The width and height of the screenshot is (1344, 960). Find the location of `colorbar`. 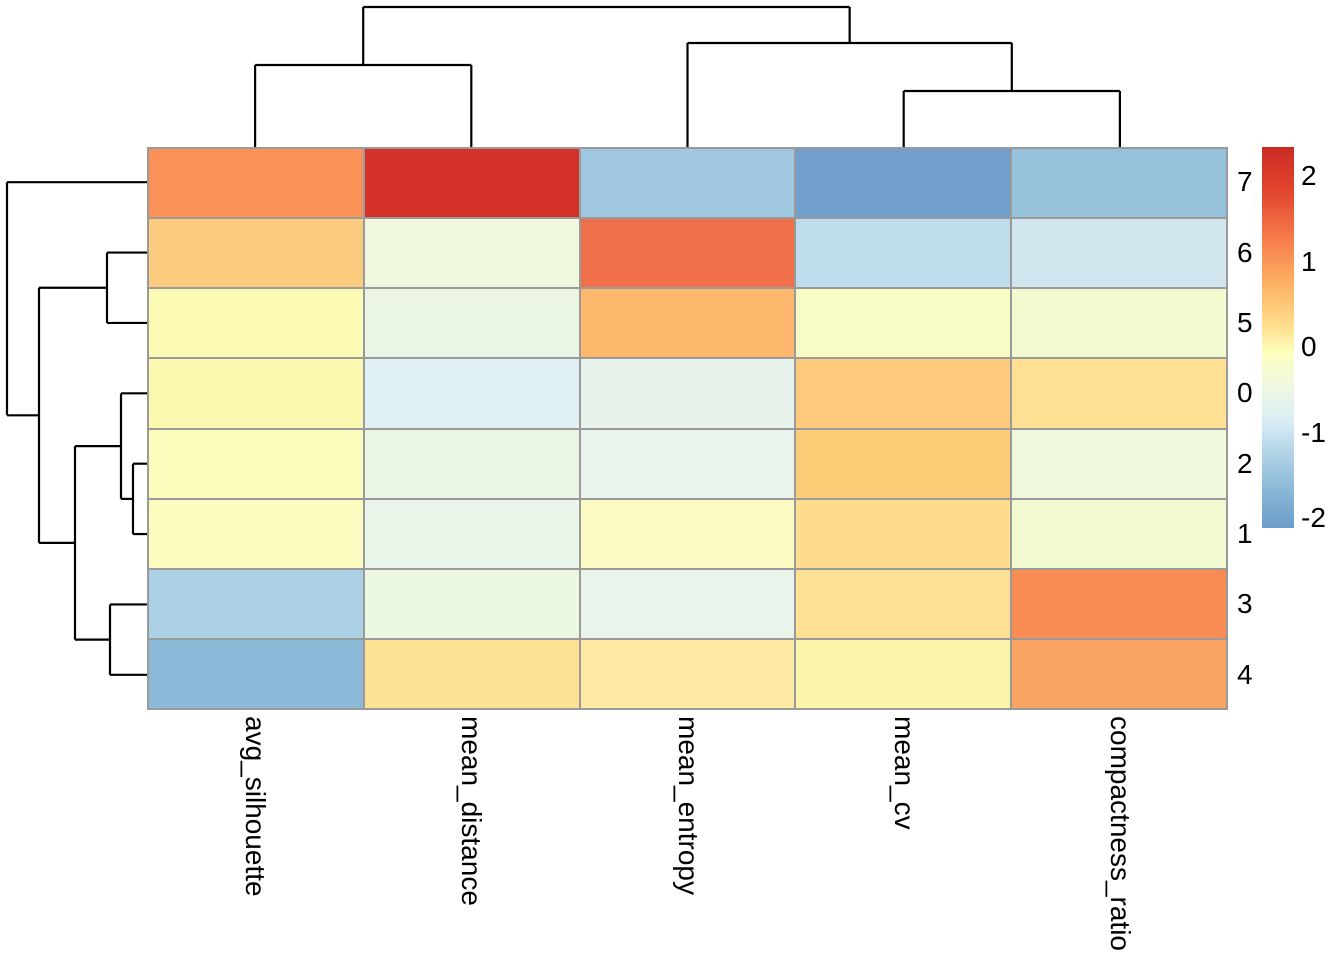

colorbar is located at coordinates (1278, 337).